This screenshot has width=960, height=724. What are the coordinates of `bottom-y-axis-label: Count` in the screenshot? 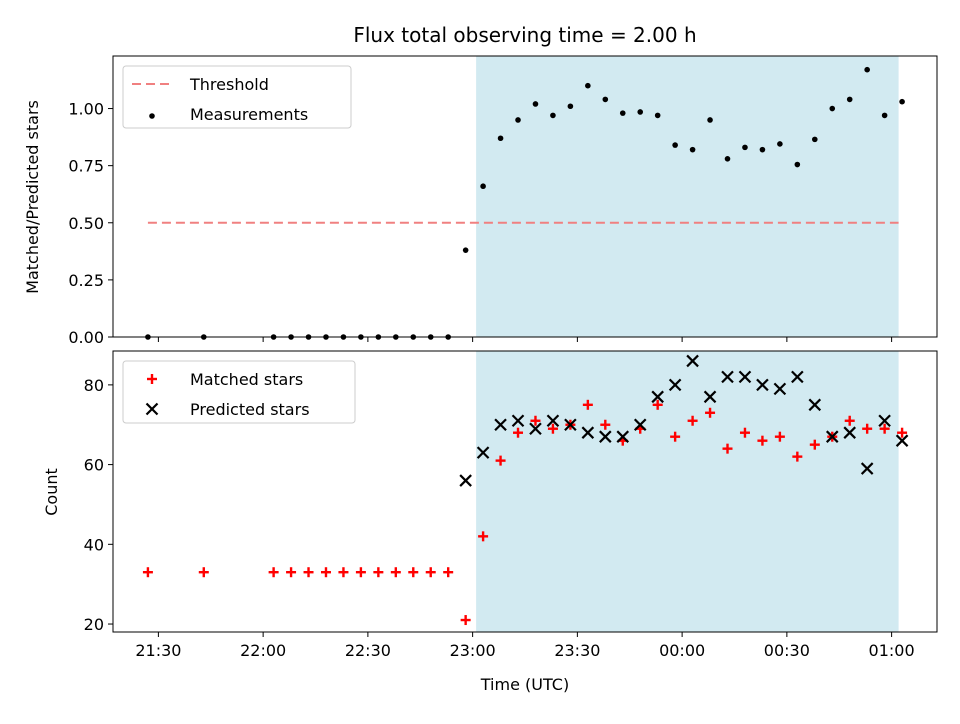 It's located at (51, 492).